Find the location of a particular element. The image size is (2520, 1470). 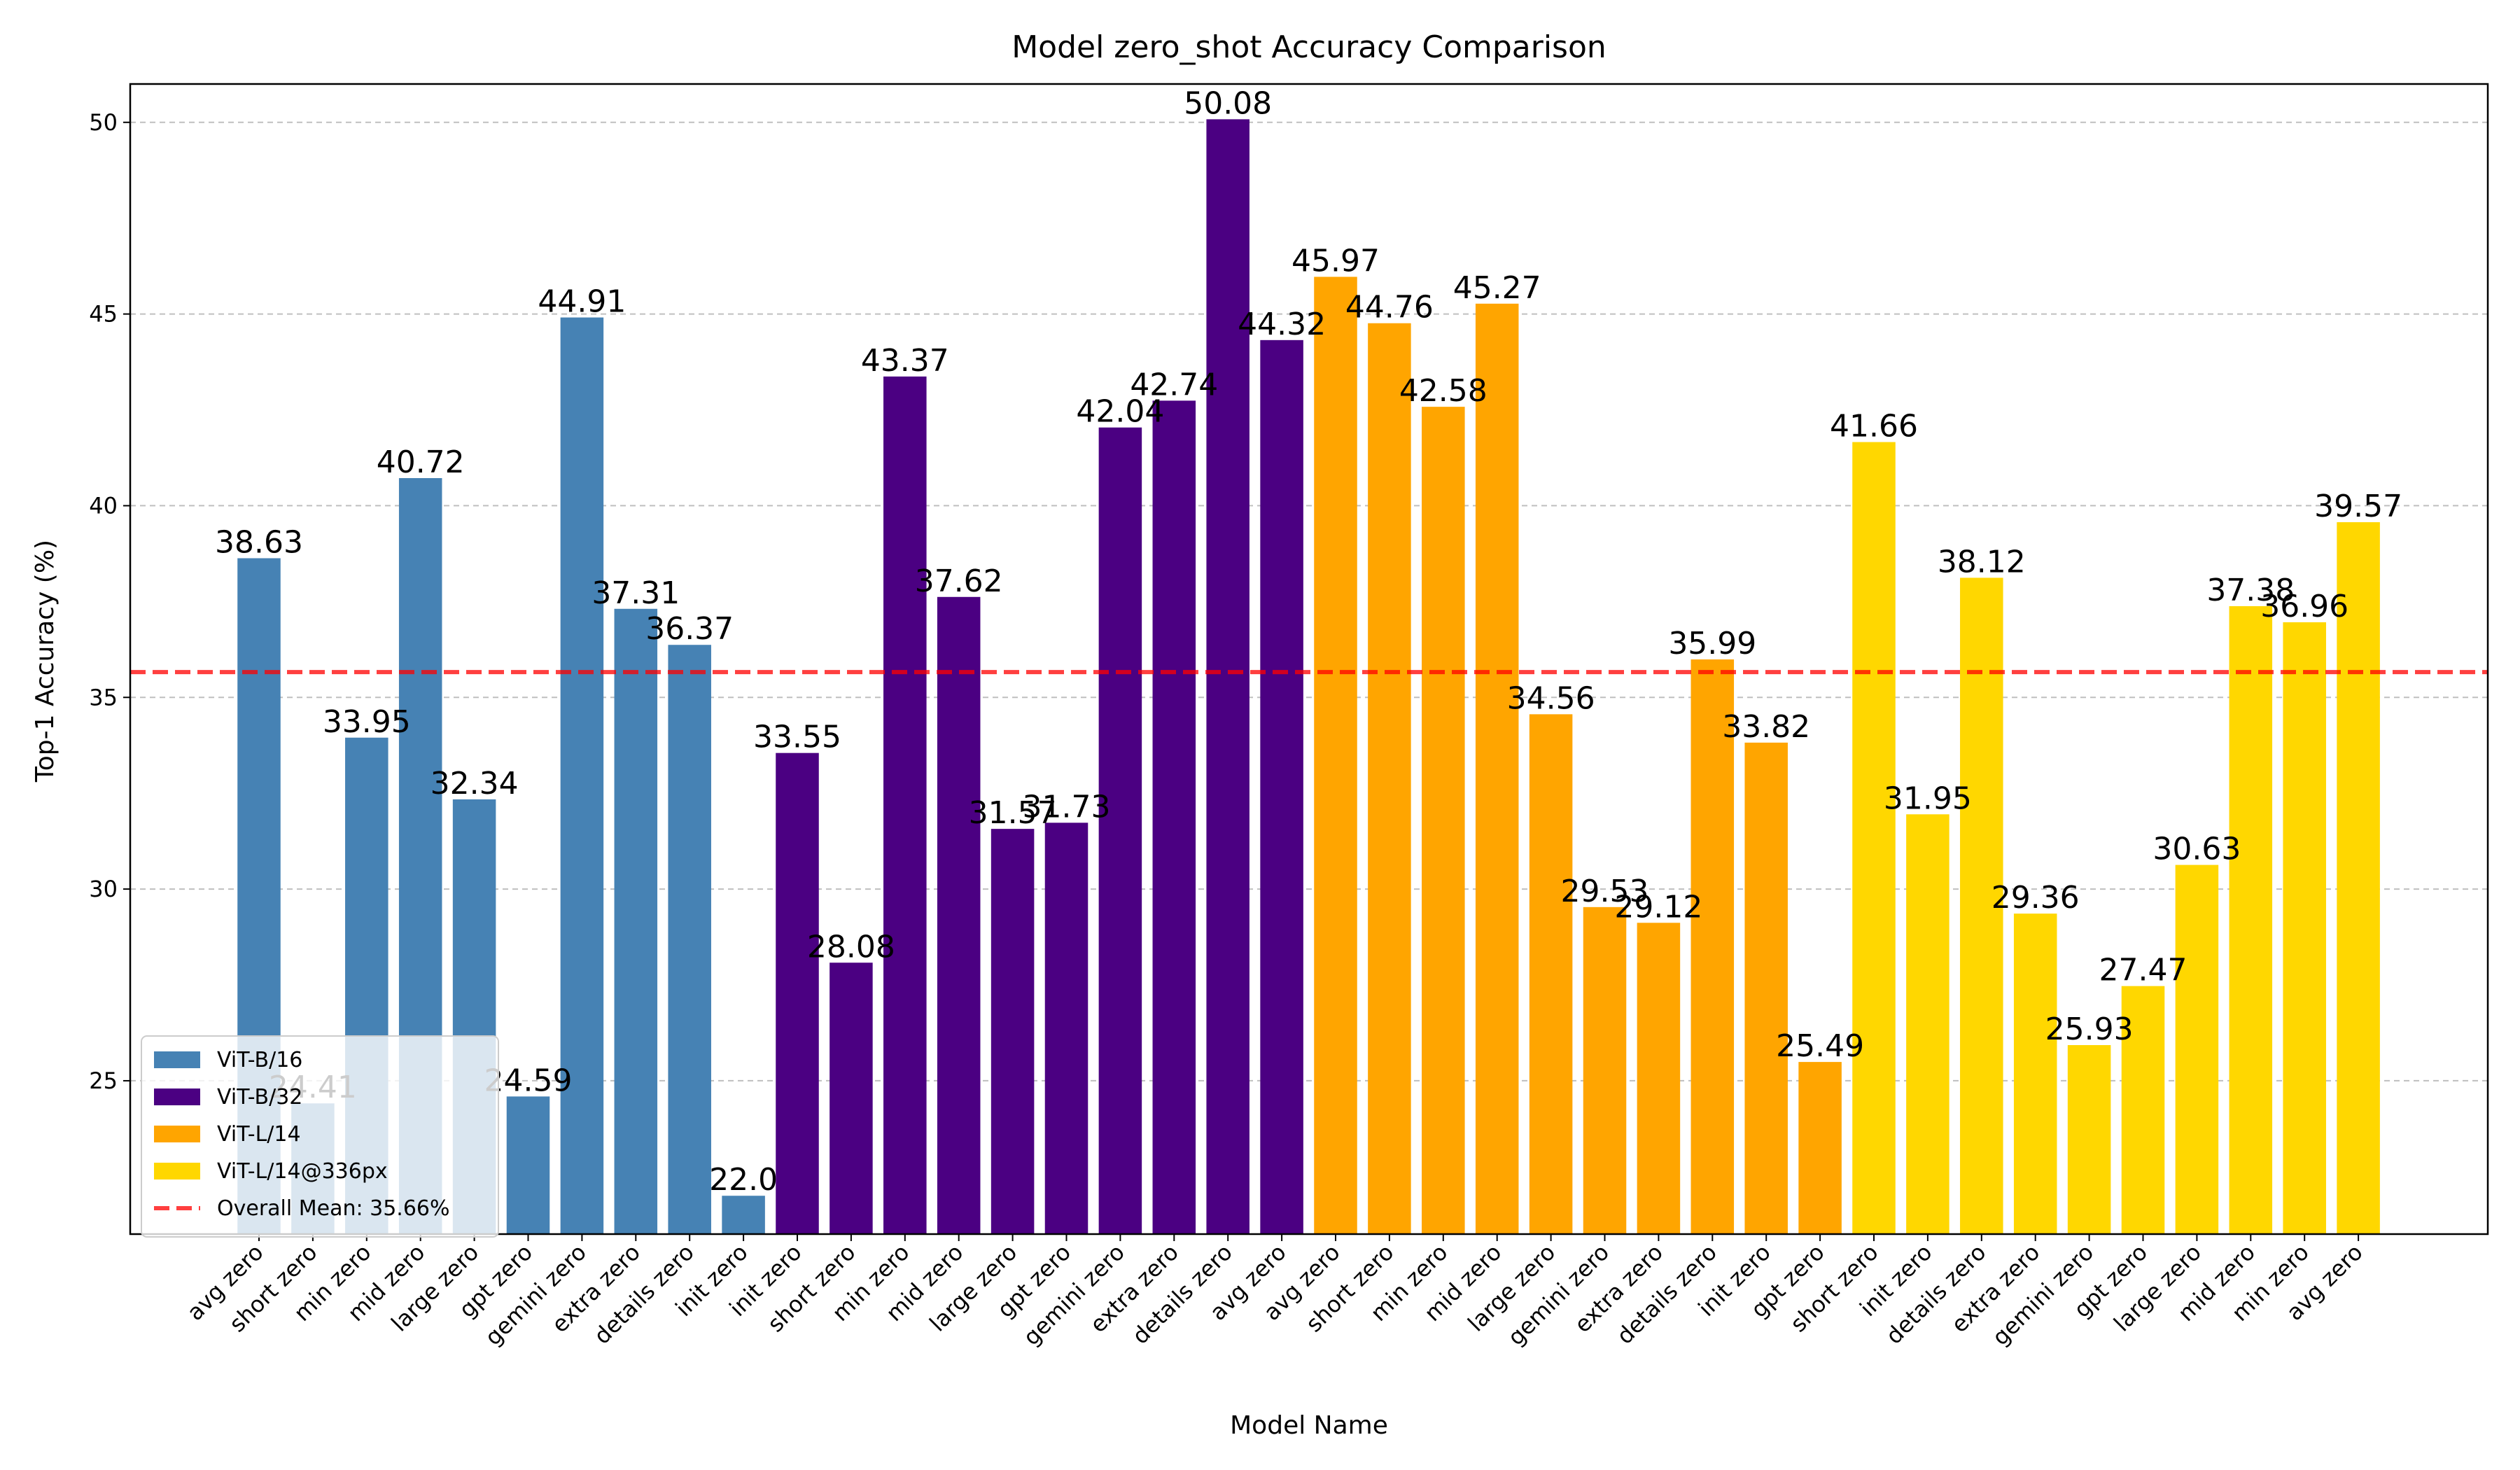

value-label: 39.57 is located at coordinates (2358, 506).